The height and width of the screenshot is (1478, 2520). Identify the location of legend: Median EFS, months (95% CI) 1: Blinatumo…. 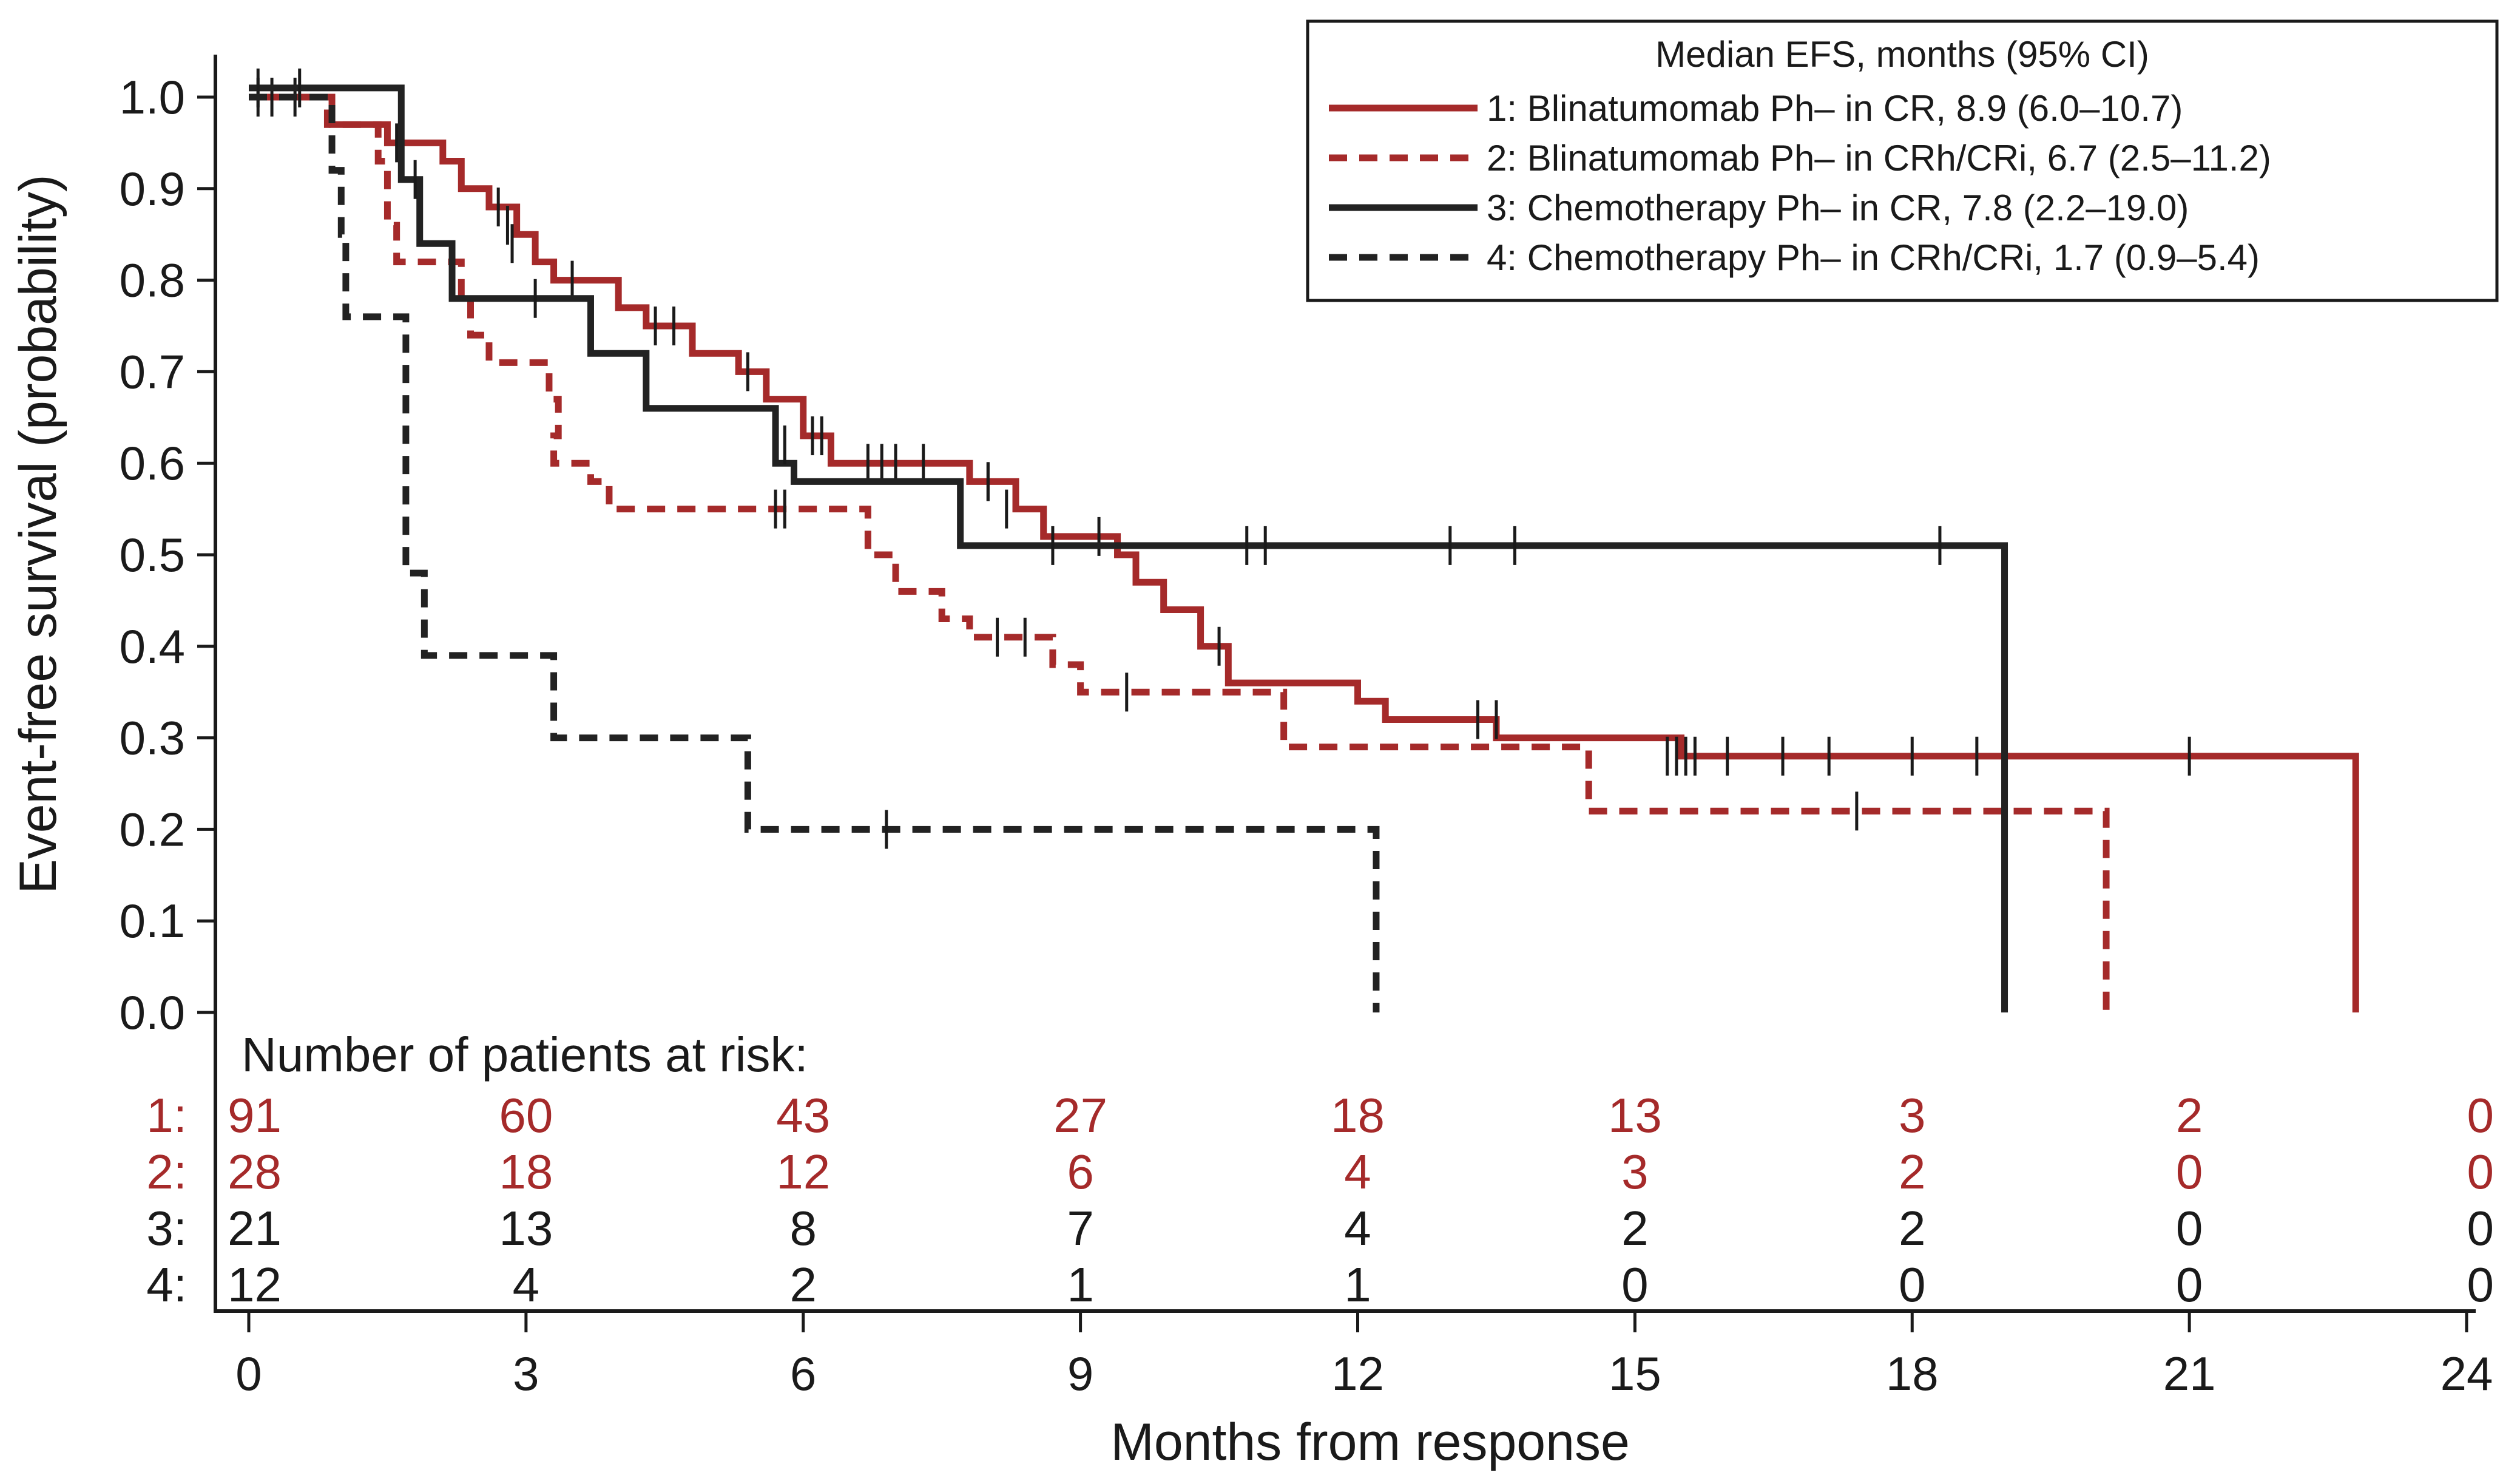
(1902, 160).